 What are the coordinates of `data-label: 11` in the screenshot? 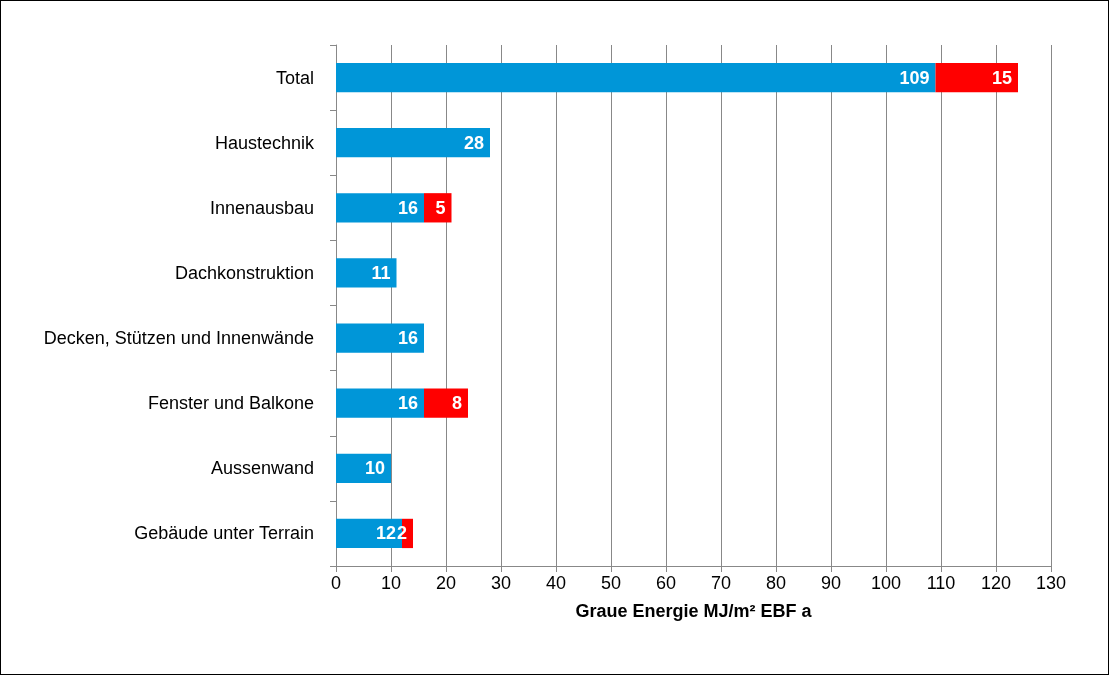 It's located at (381, 272).